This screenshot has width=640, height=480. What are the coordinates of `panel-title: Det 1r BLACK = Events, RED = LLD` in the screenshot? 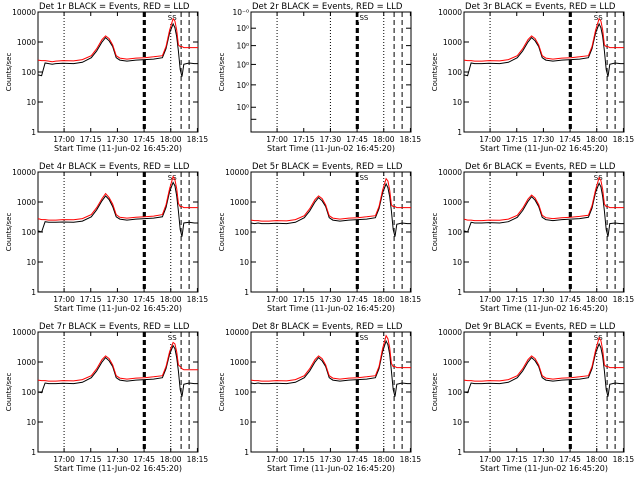 It's located at (114, 7).